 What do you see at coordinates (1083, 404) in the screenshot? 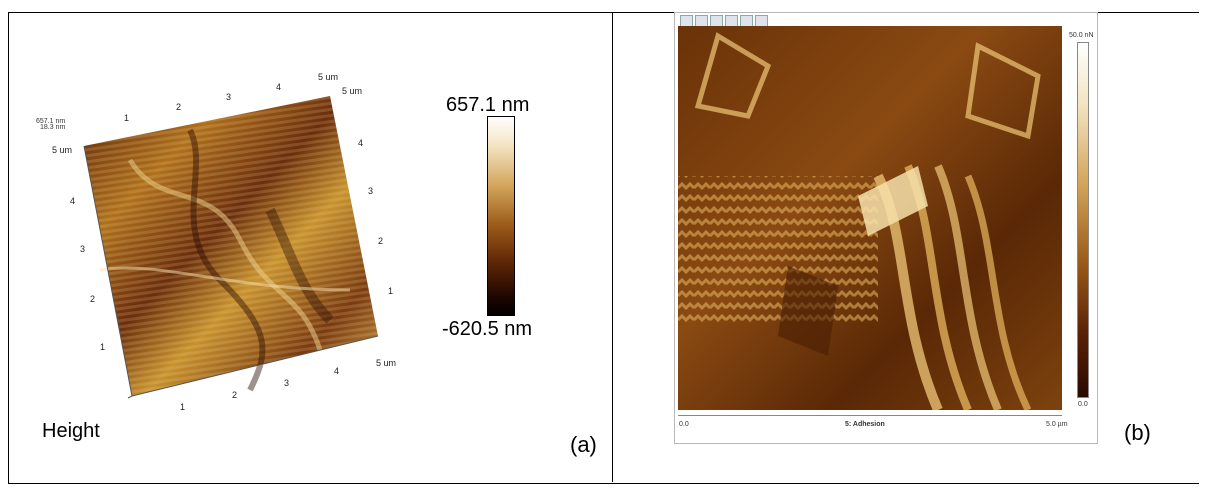
I see `scale-min-label: 0.0` at bounding box center [1083, 404].